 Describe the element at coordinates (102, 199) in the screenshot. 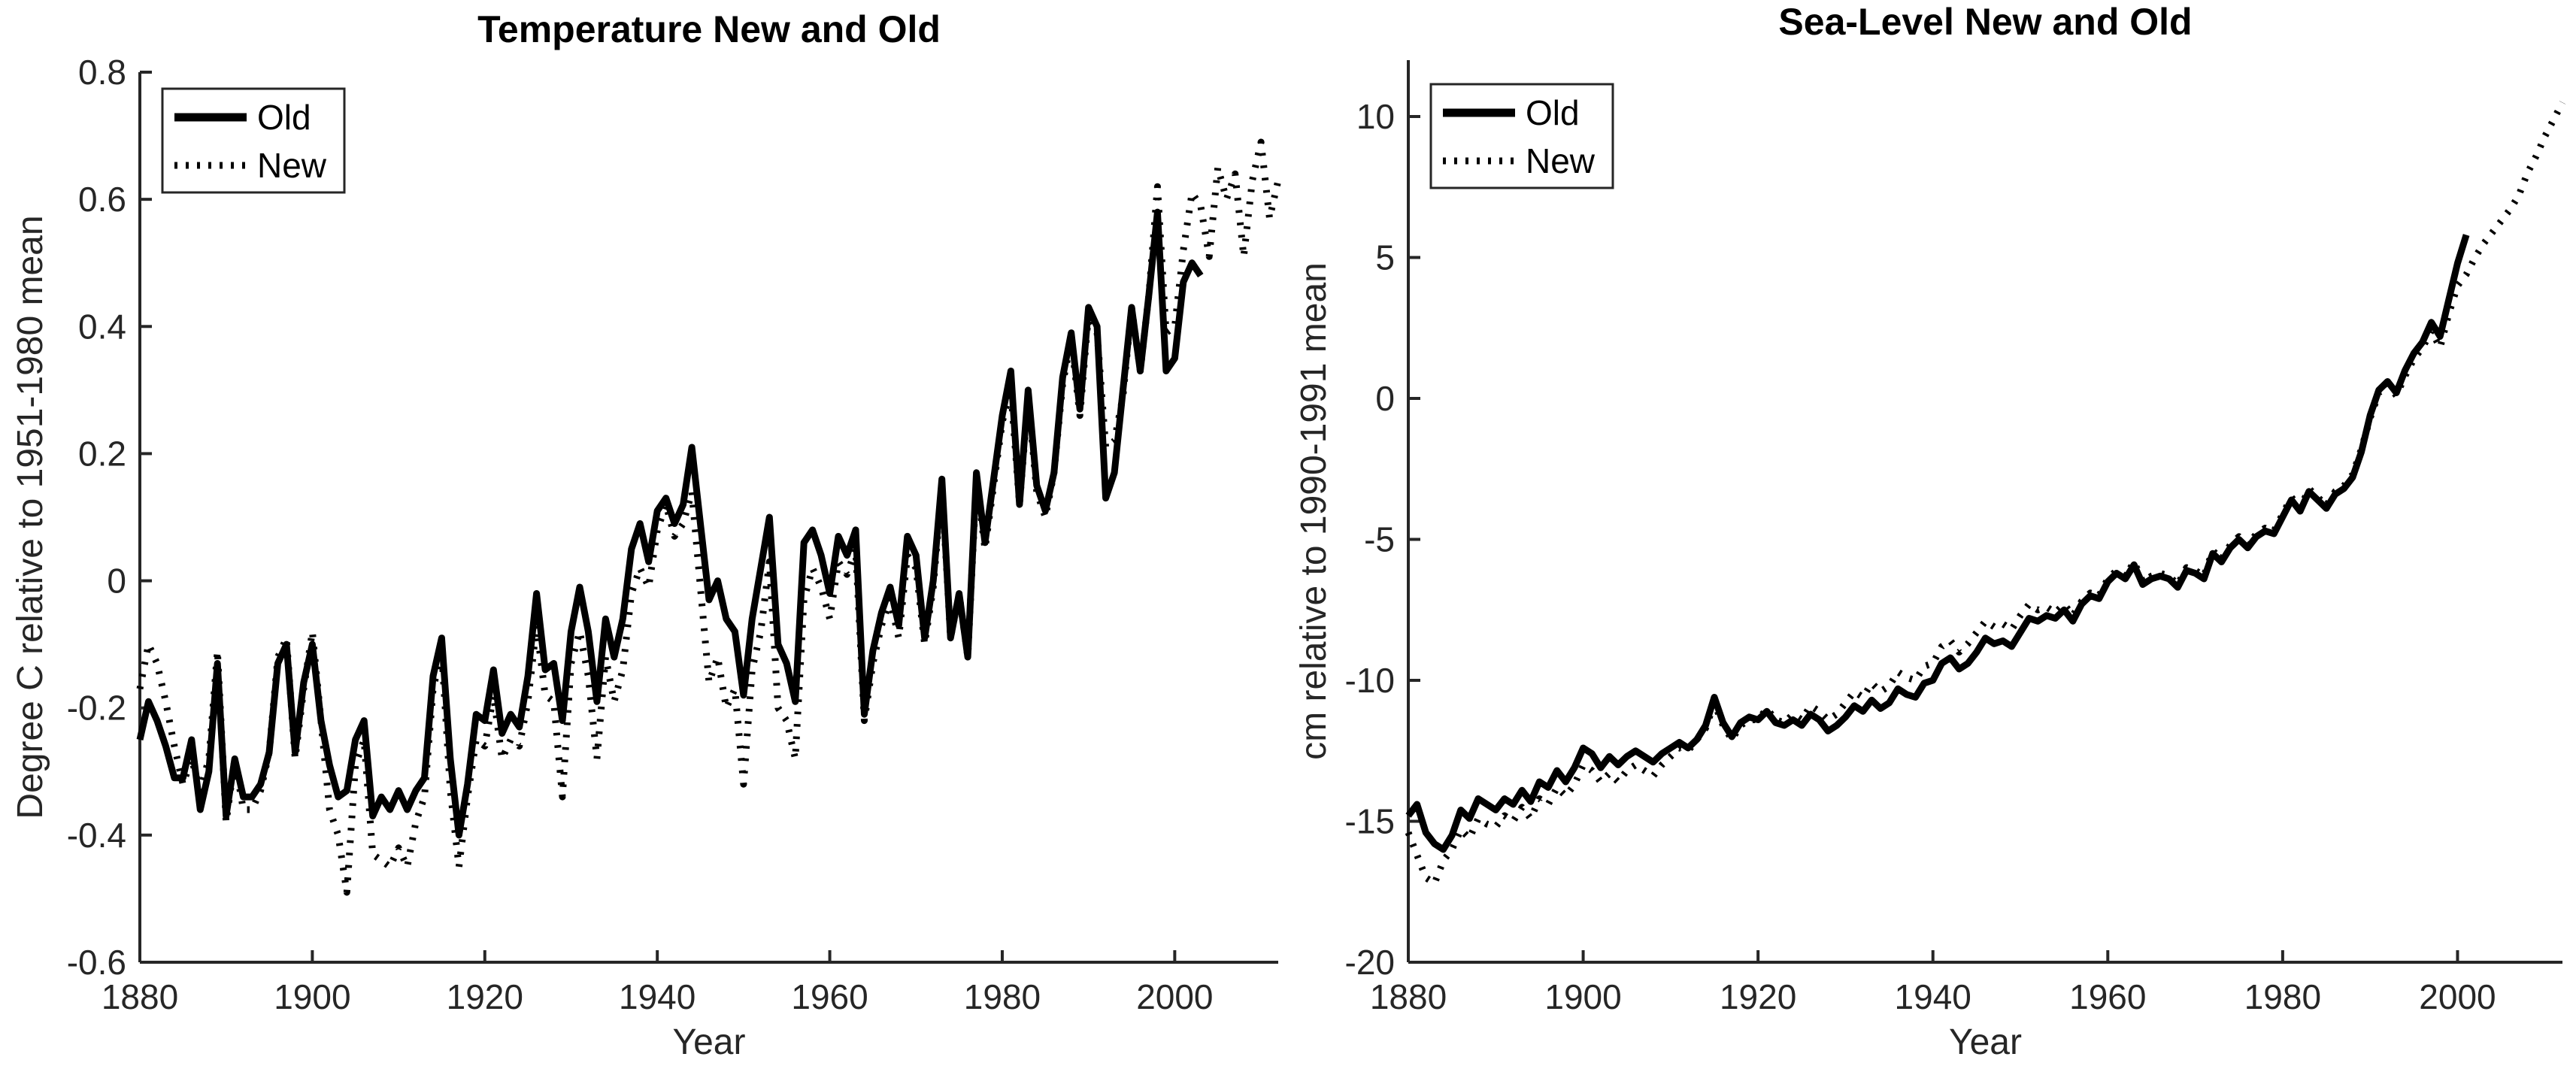

I see `y-tick-label: 0.6` at that location.